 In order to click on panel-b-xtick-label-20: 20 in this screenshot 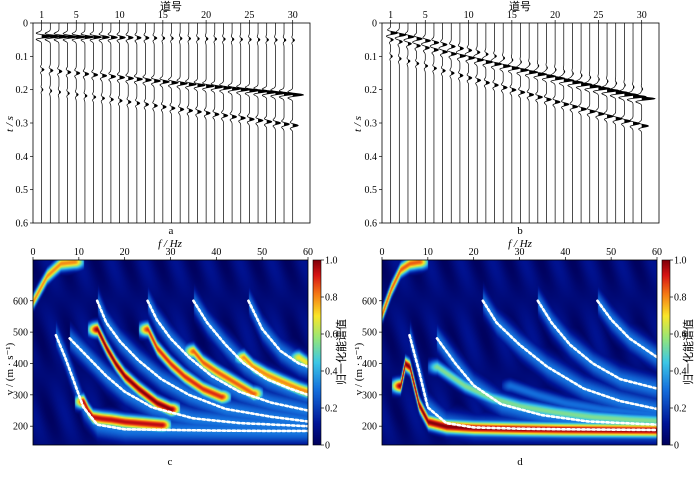, I will do `click(555, 15)`.